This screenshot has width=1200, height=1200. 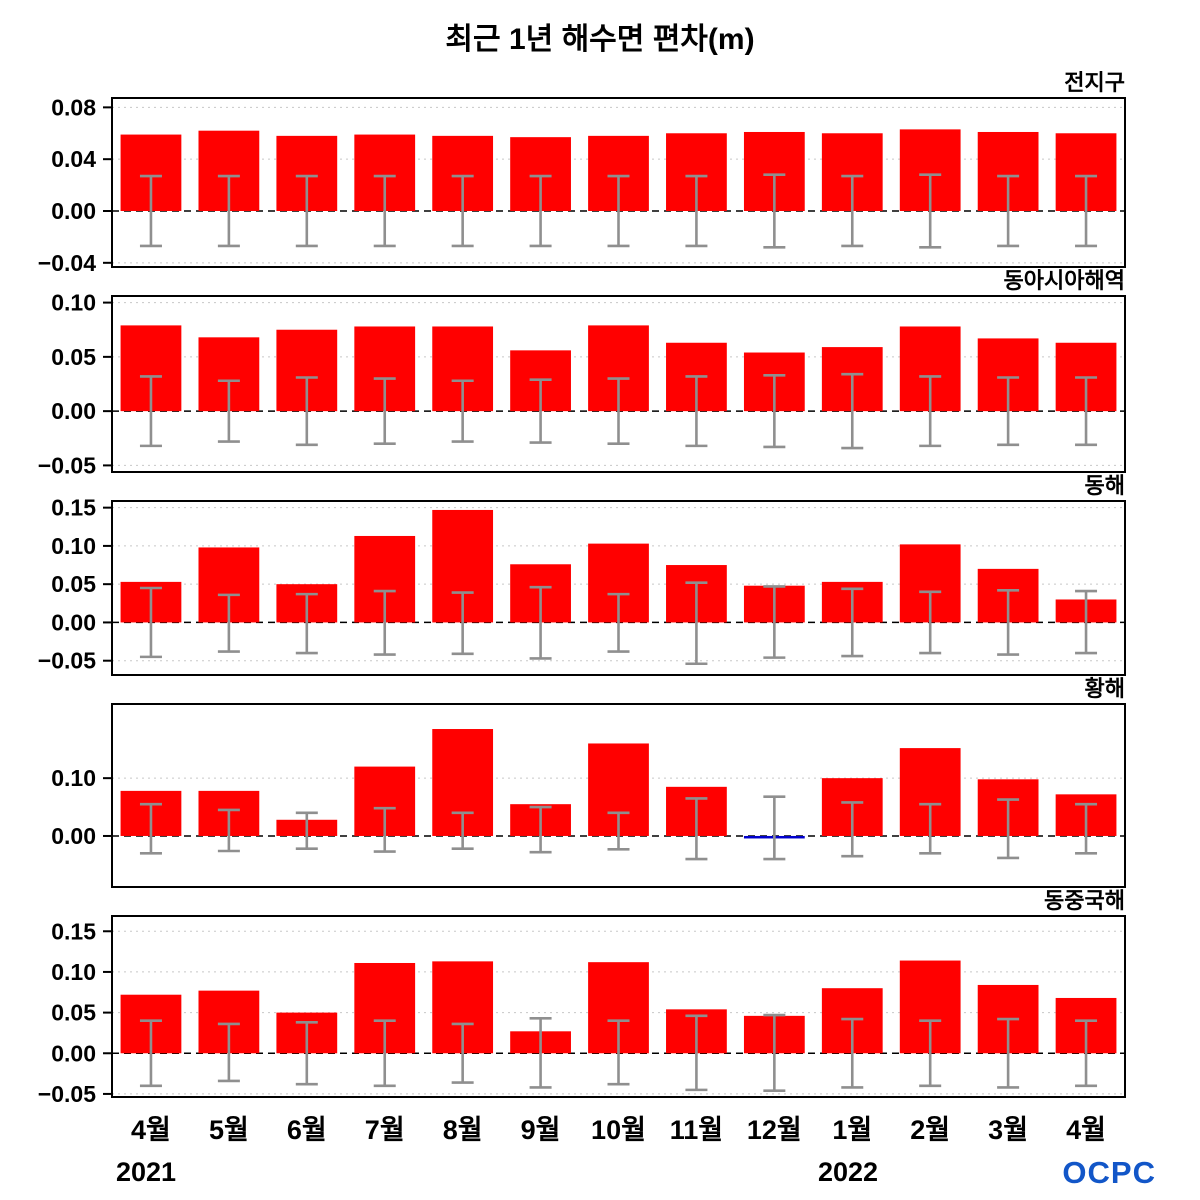 I want to click on y-tick-label: 0.04, so click(x=73, y=159).